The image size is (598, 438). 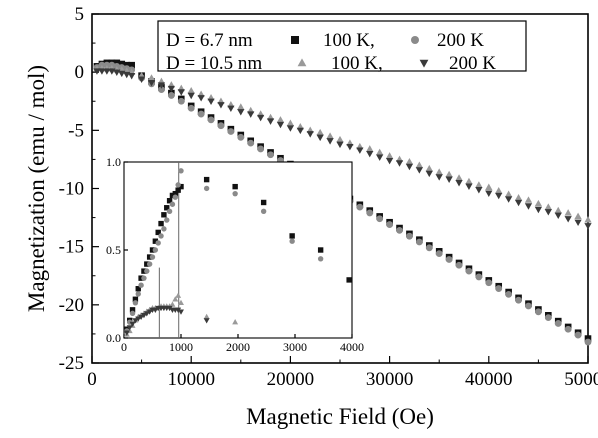 I want to click on main-y-tick-label: 0, so click(x=80, y=72).